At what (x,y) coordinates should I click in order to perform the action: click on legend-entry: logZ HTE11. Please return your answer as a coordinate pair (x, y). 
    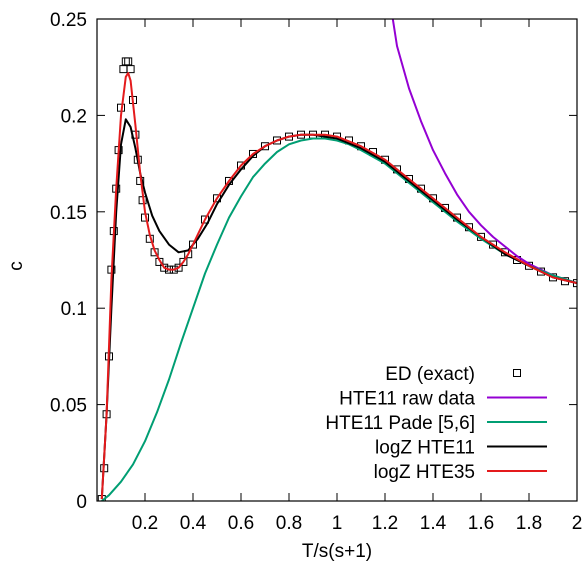
    Looking at the image, I should click on (461, 448).